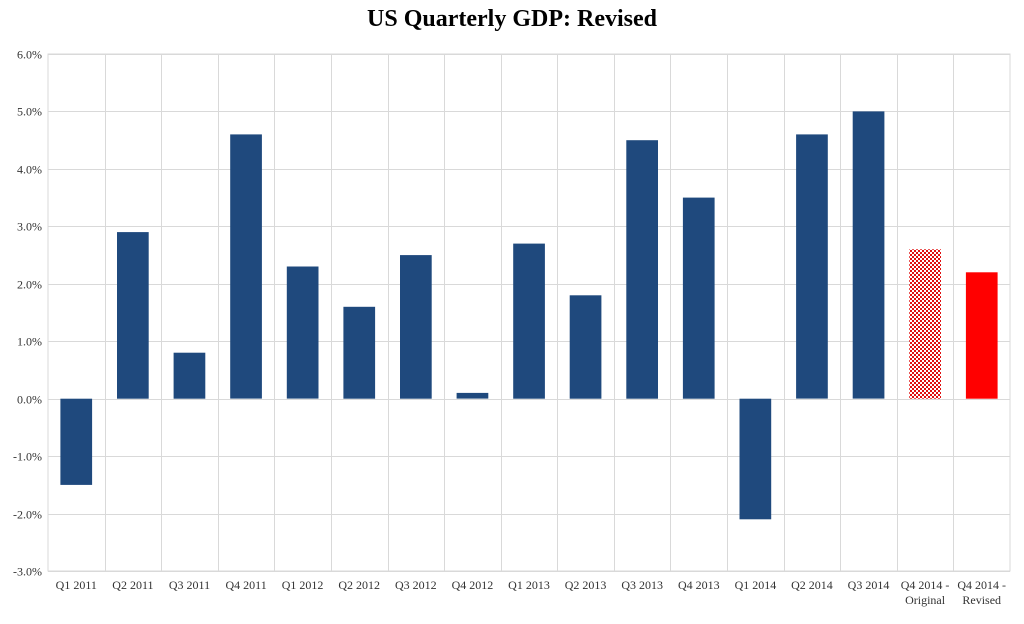 This screenshot has width=1024, height=624. I want to click on x-tick-label: Q2 2011, so click(132, 585).